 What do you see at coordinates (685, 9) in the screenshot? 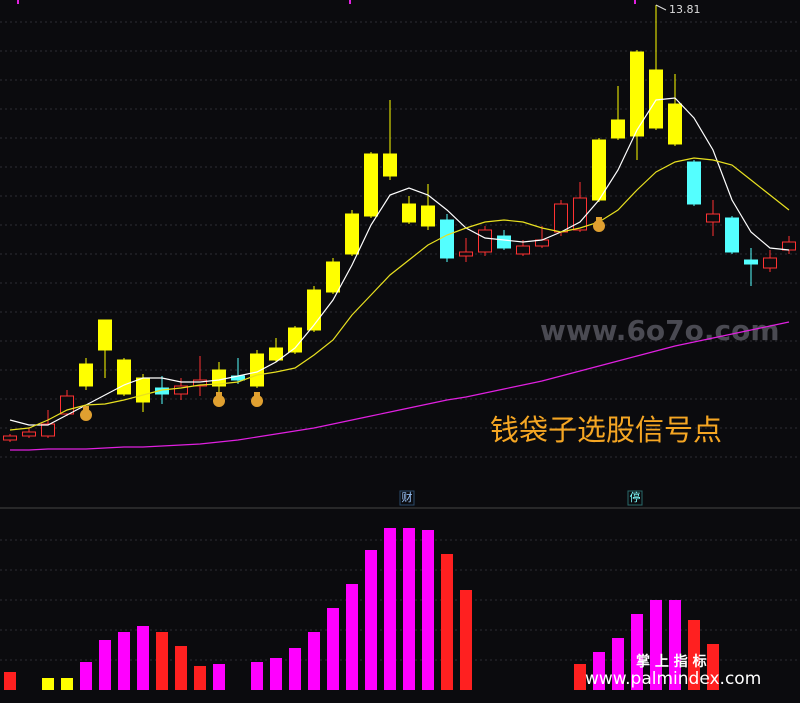
I see `max-label: 13.81` at bounding box center [685, 9].